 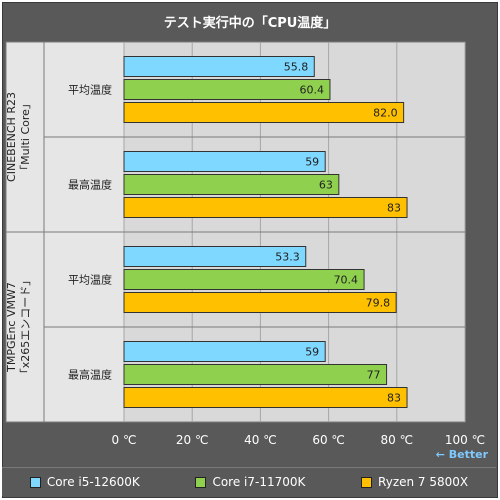 I want to click on bar-value-label: 79.8, so click(x=378, y=303).